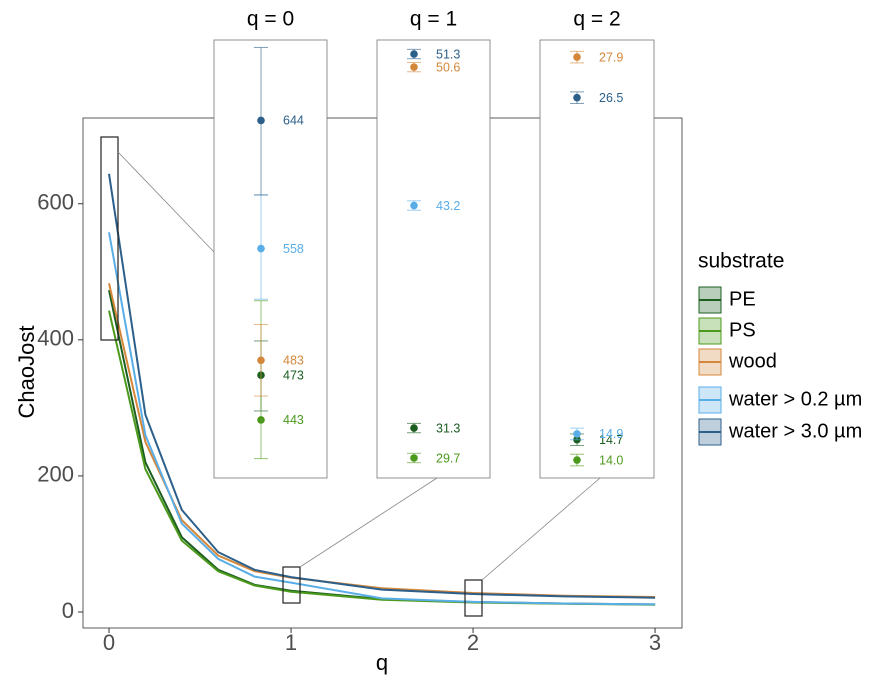 The height and width of the screenshot is (678, 882). Describe the element at coordinates (270, 19) in the screenshot. I see `inset-title: q = 0` at that location.